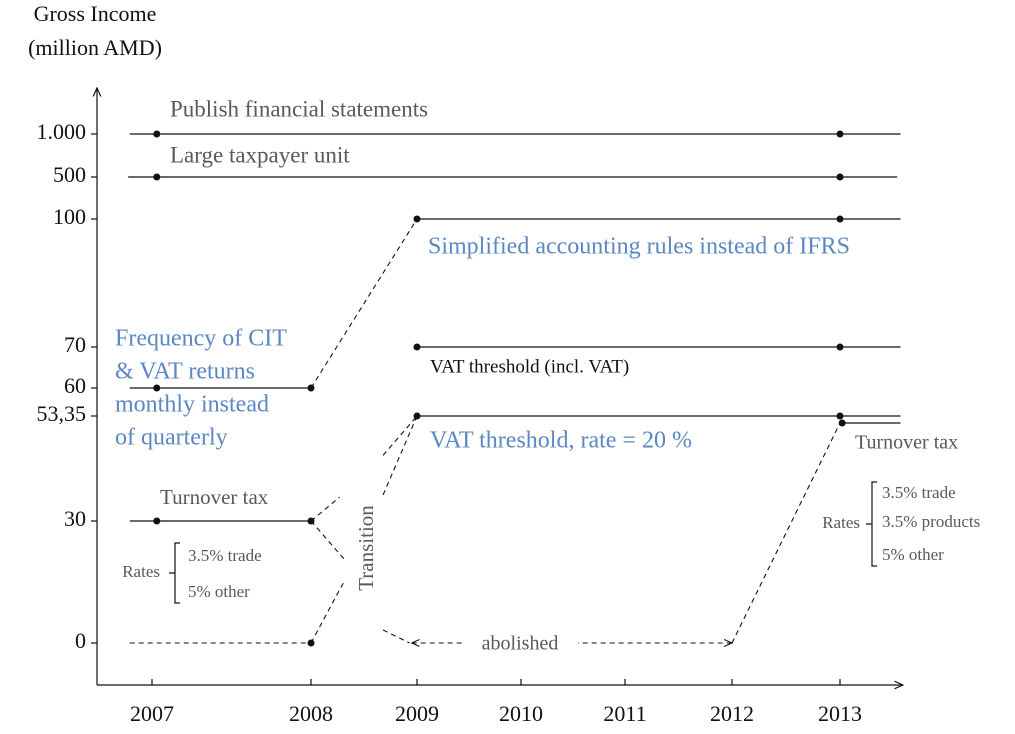 This screenshot has height=734, width=1015. What do you see at coordinates (529, 366) in the screenshot?
I see `annotation: VAT threshold (incl. VAT)` at bounding box center [529, 366].